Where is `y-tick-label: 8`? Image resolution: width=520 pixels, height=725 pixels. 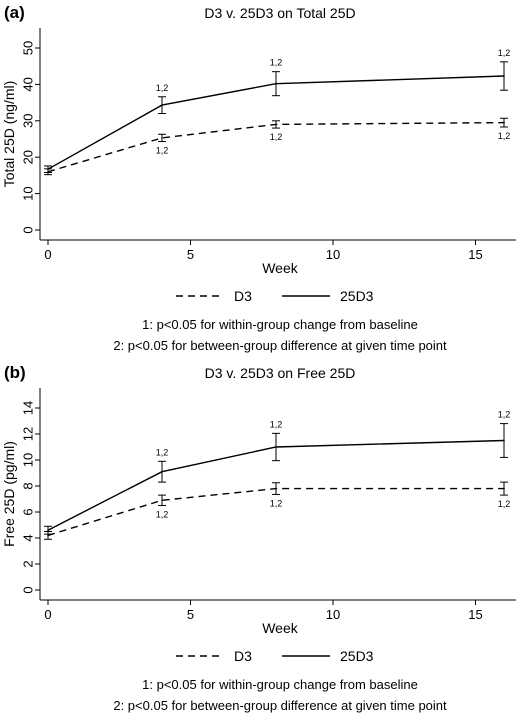 y-tick-label: 8 is located at coordinates (28, 485).